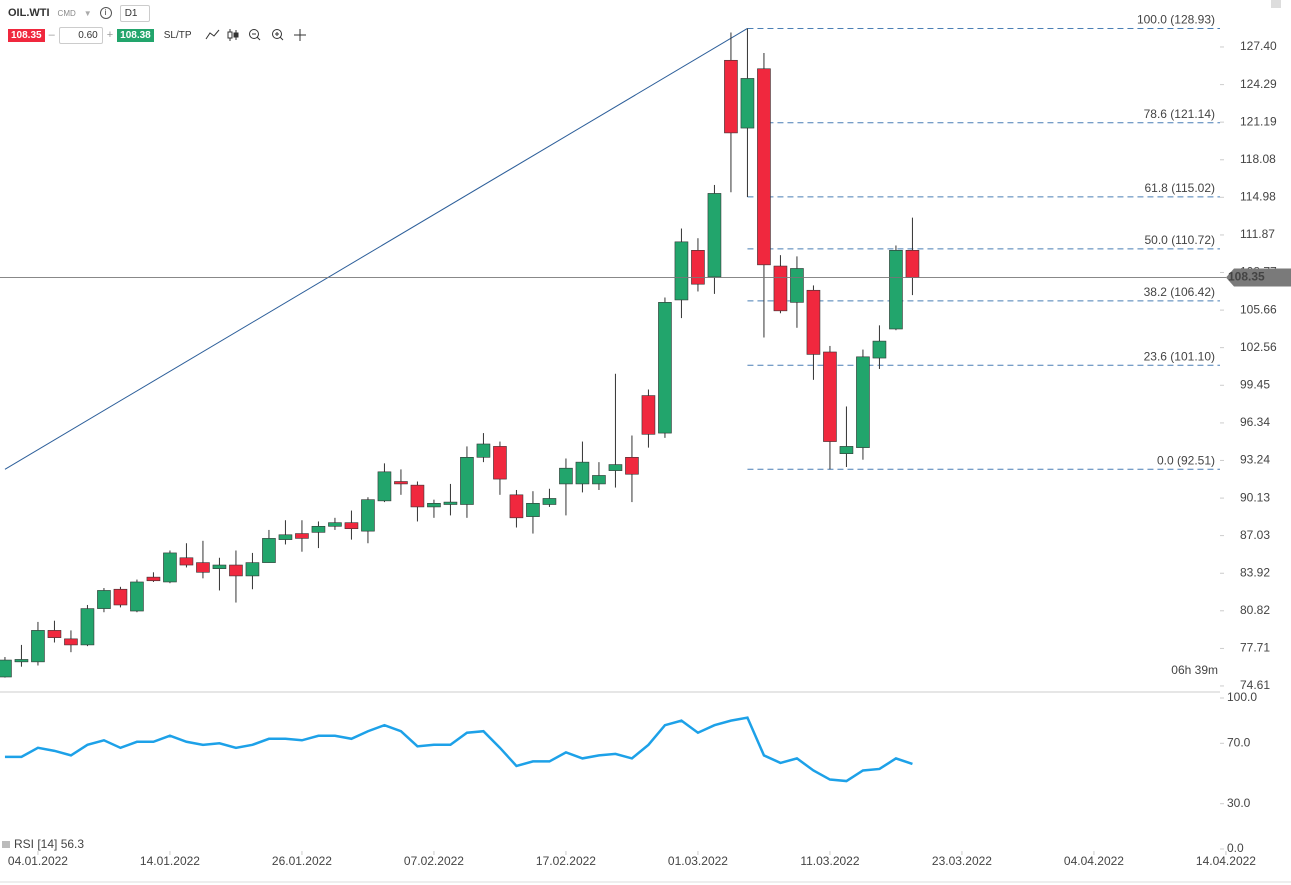 The image size is (1291, 885). What do you see at coordinates (829, 861) in the screenshot?
I see `x-tick-label: 11.03.2022` at bounding box center [829, 861].